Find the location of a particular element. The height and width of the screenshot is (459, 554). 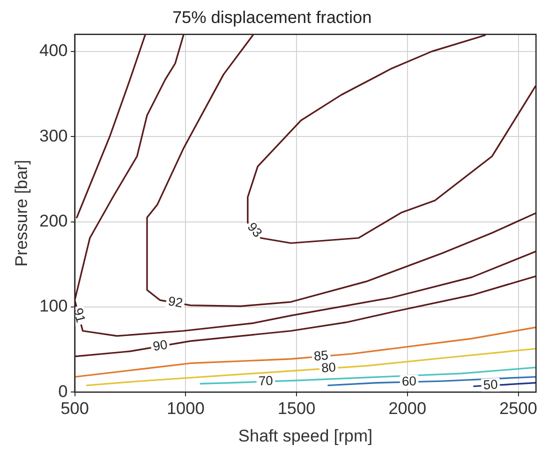

x-tick-label: 500 is located at coordinates (74, 408).